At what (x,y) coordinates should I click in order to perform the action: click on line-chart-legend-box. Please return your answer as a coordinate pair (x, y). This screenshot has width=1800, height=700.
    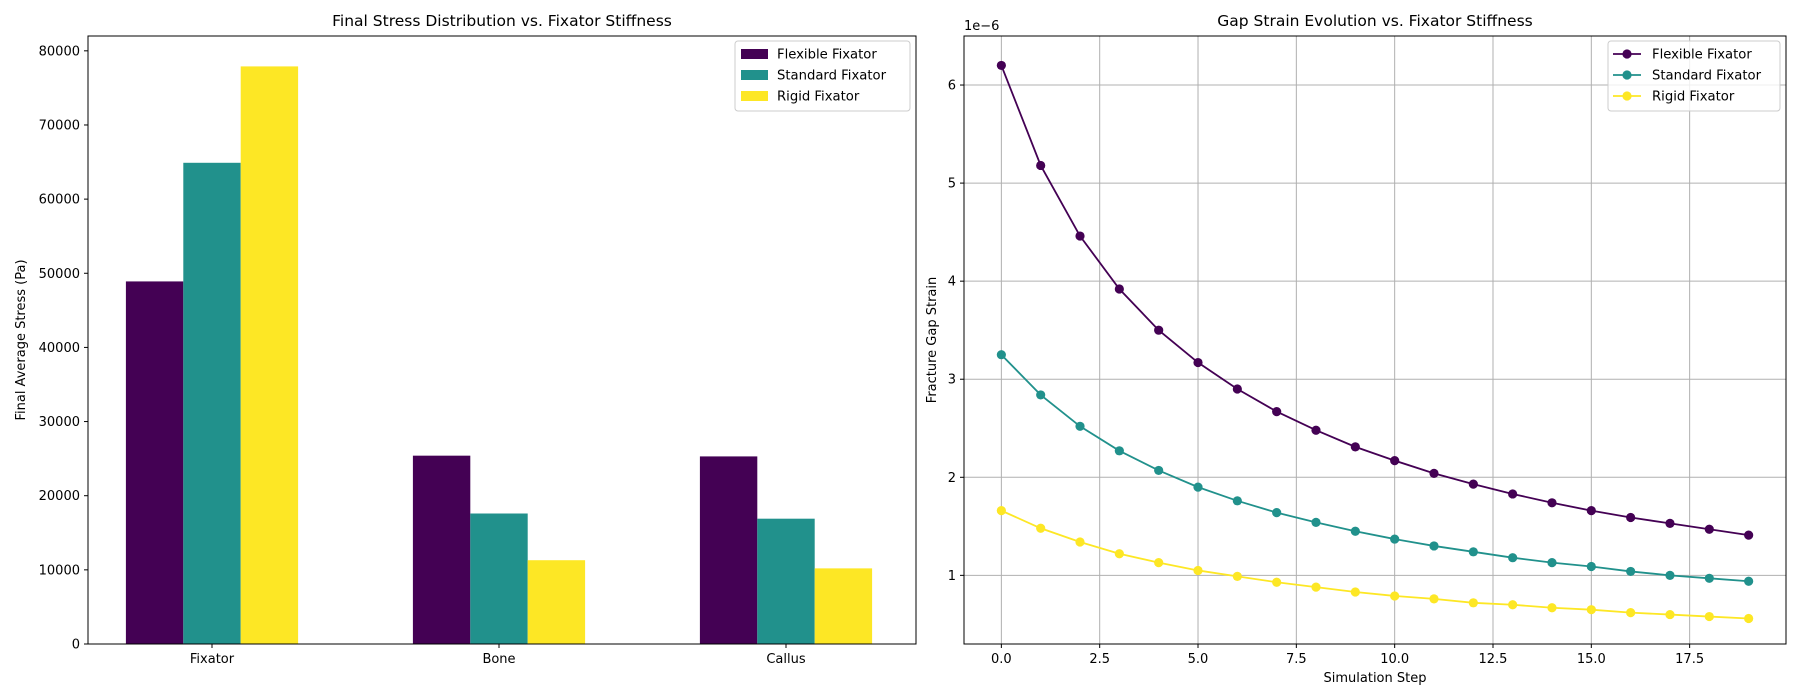
    Looking at the image, I should click on (1694, 76).